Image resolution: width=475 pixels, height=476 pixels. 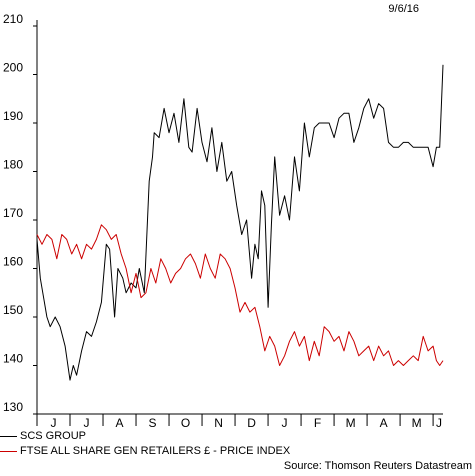 I want to click on y-tick-label: 130, so click(x=13, y=407).